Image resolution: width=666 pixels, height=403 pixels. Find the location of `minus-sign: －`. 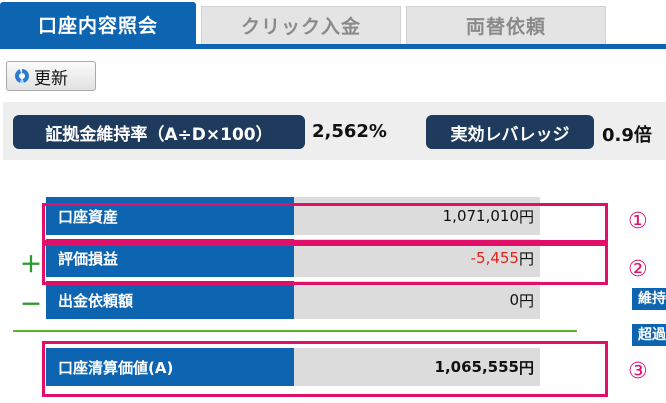

minus-sign: － is located at coordinates (31, 305).